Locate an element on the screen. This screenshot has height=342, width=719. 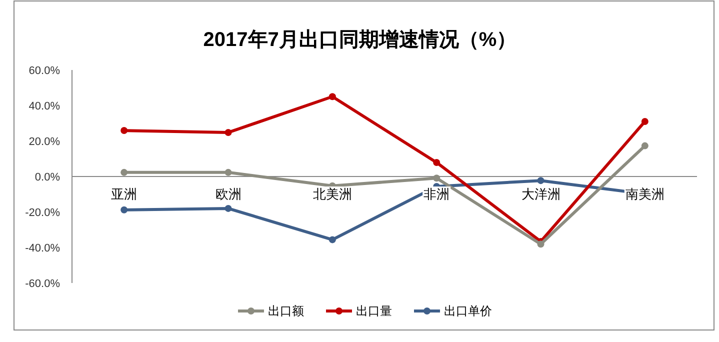
y-tick-label: 40.0% is located at coordinates (44, 106).